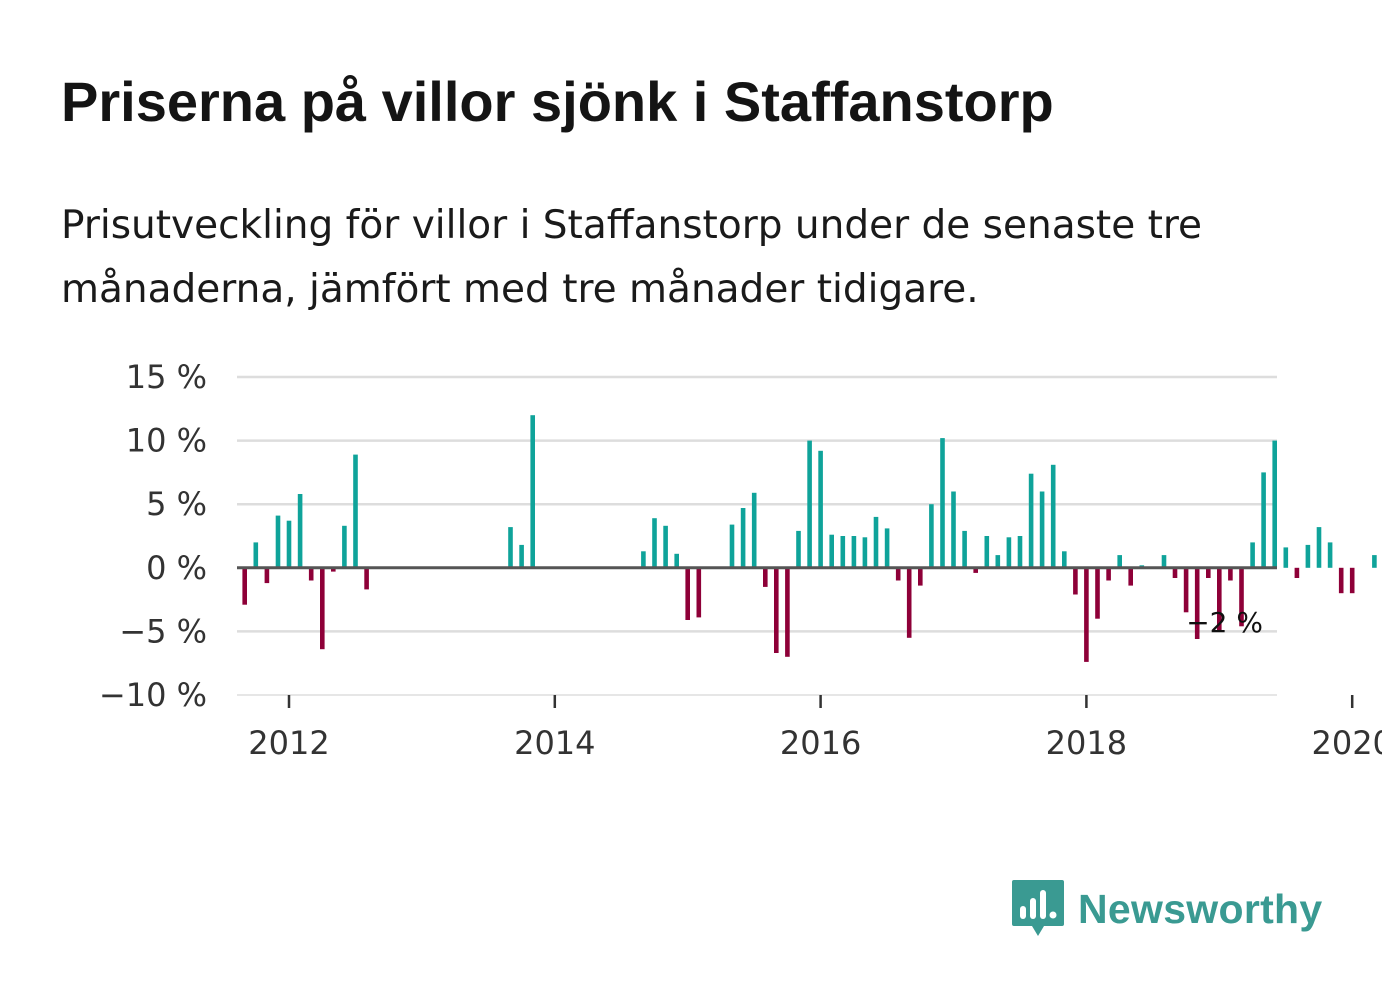 This screenshot has width=1382, height=999. Describe the element at coordinates (176, 504) in the screenshot. I see `y-tick-label: 5 %` at that location.